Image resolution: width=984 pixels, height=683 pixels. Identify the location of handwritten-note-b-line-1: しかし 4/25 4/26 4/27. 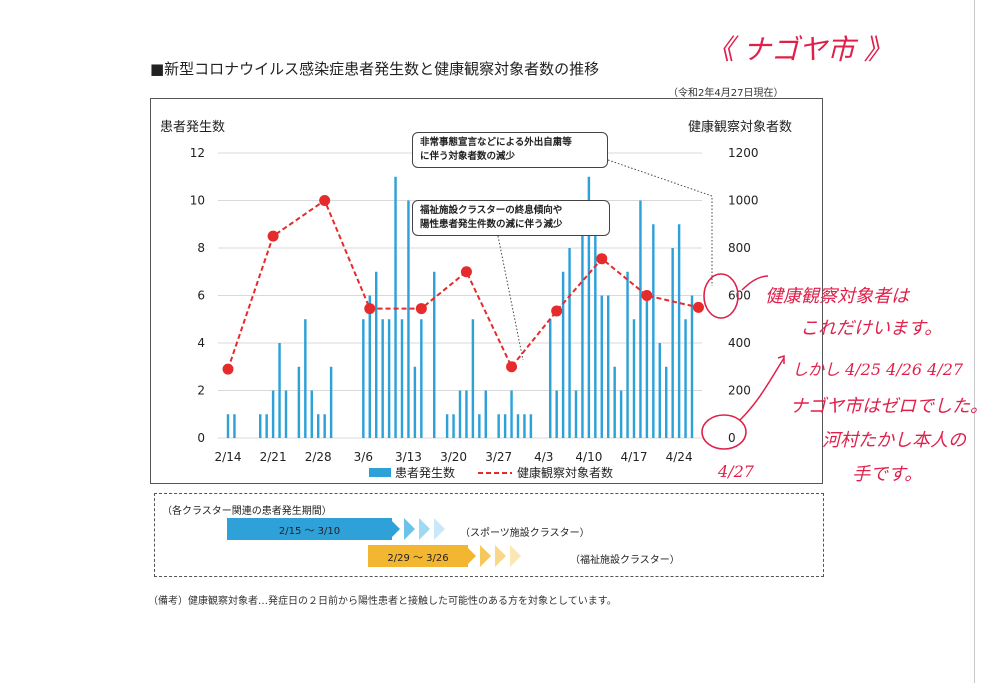
(878, 369).